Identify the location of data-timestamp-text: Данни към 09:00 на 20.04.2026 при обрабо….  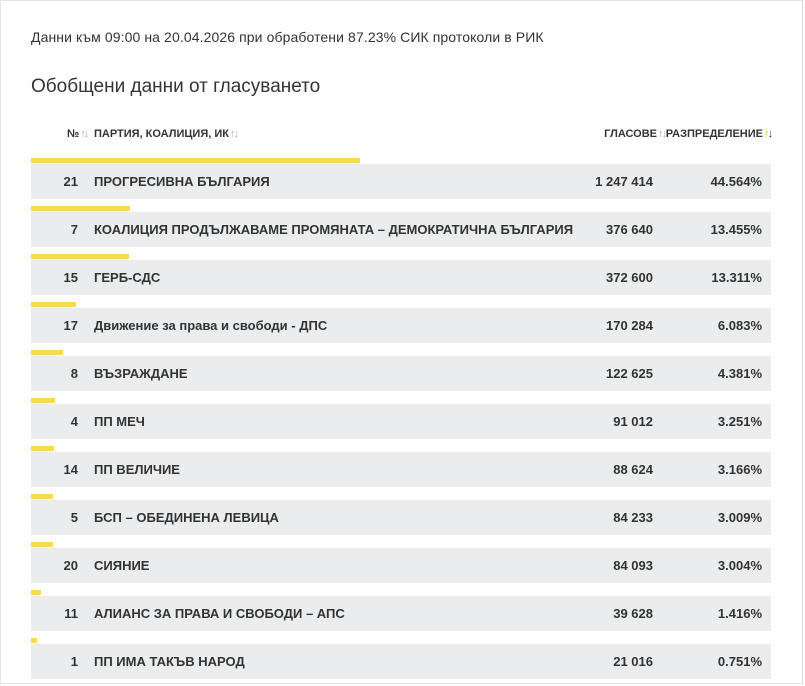
(287, 37).